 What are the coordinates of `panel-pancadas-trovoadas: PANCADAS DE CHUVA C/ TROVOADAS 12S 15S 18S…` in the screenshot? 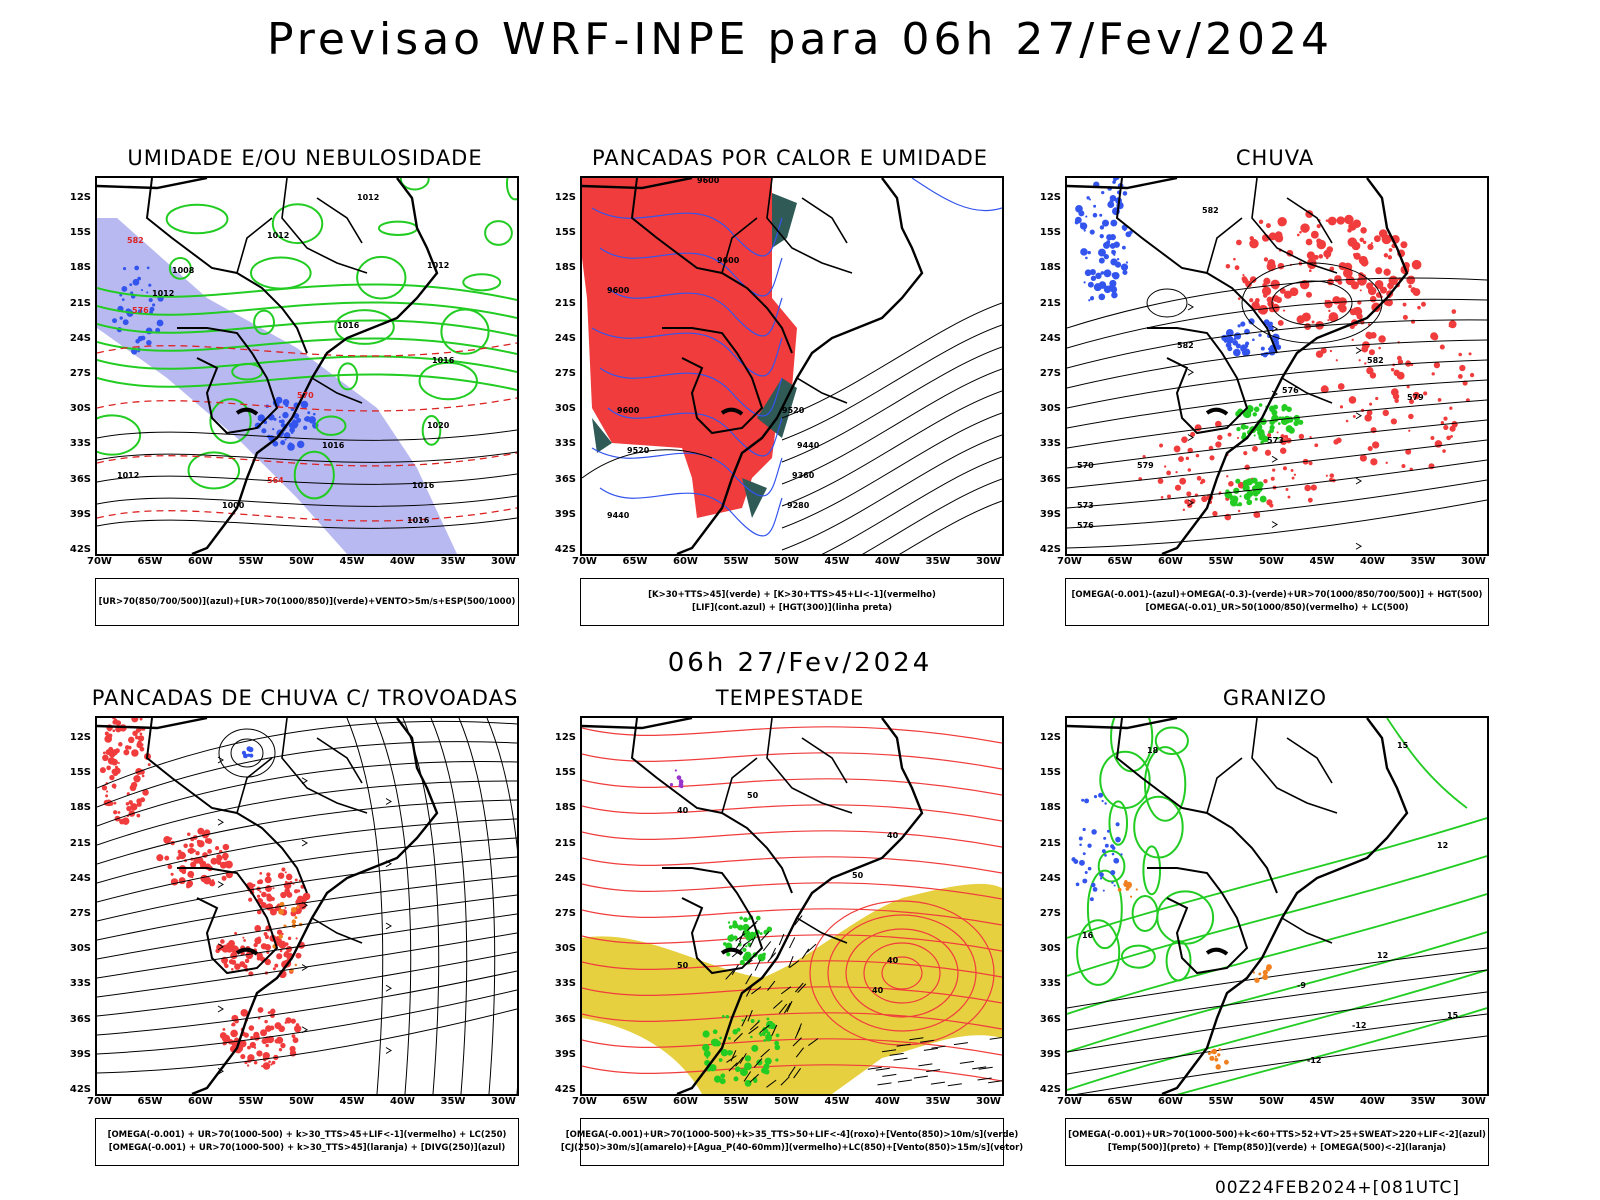 It's located at (305, 936).